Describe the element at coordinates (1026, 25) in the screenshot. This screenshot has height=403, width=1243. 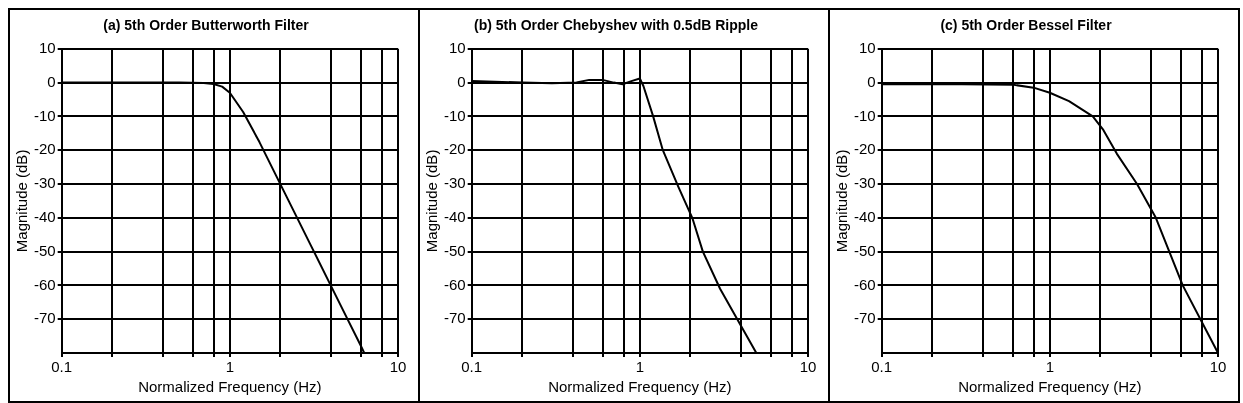
I see `chart-title: (c) 5th Order Bessel Filter` at that location.